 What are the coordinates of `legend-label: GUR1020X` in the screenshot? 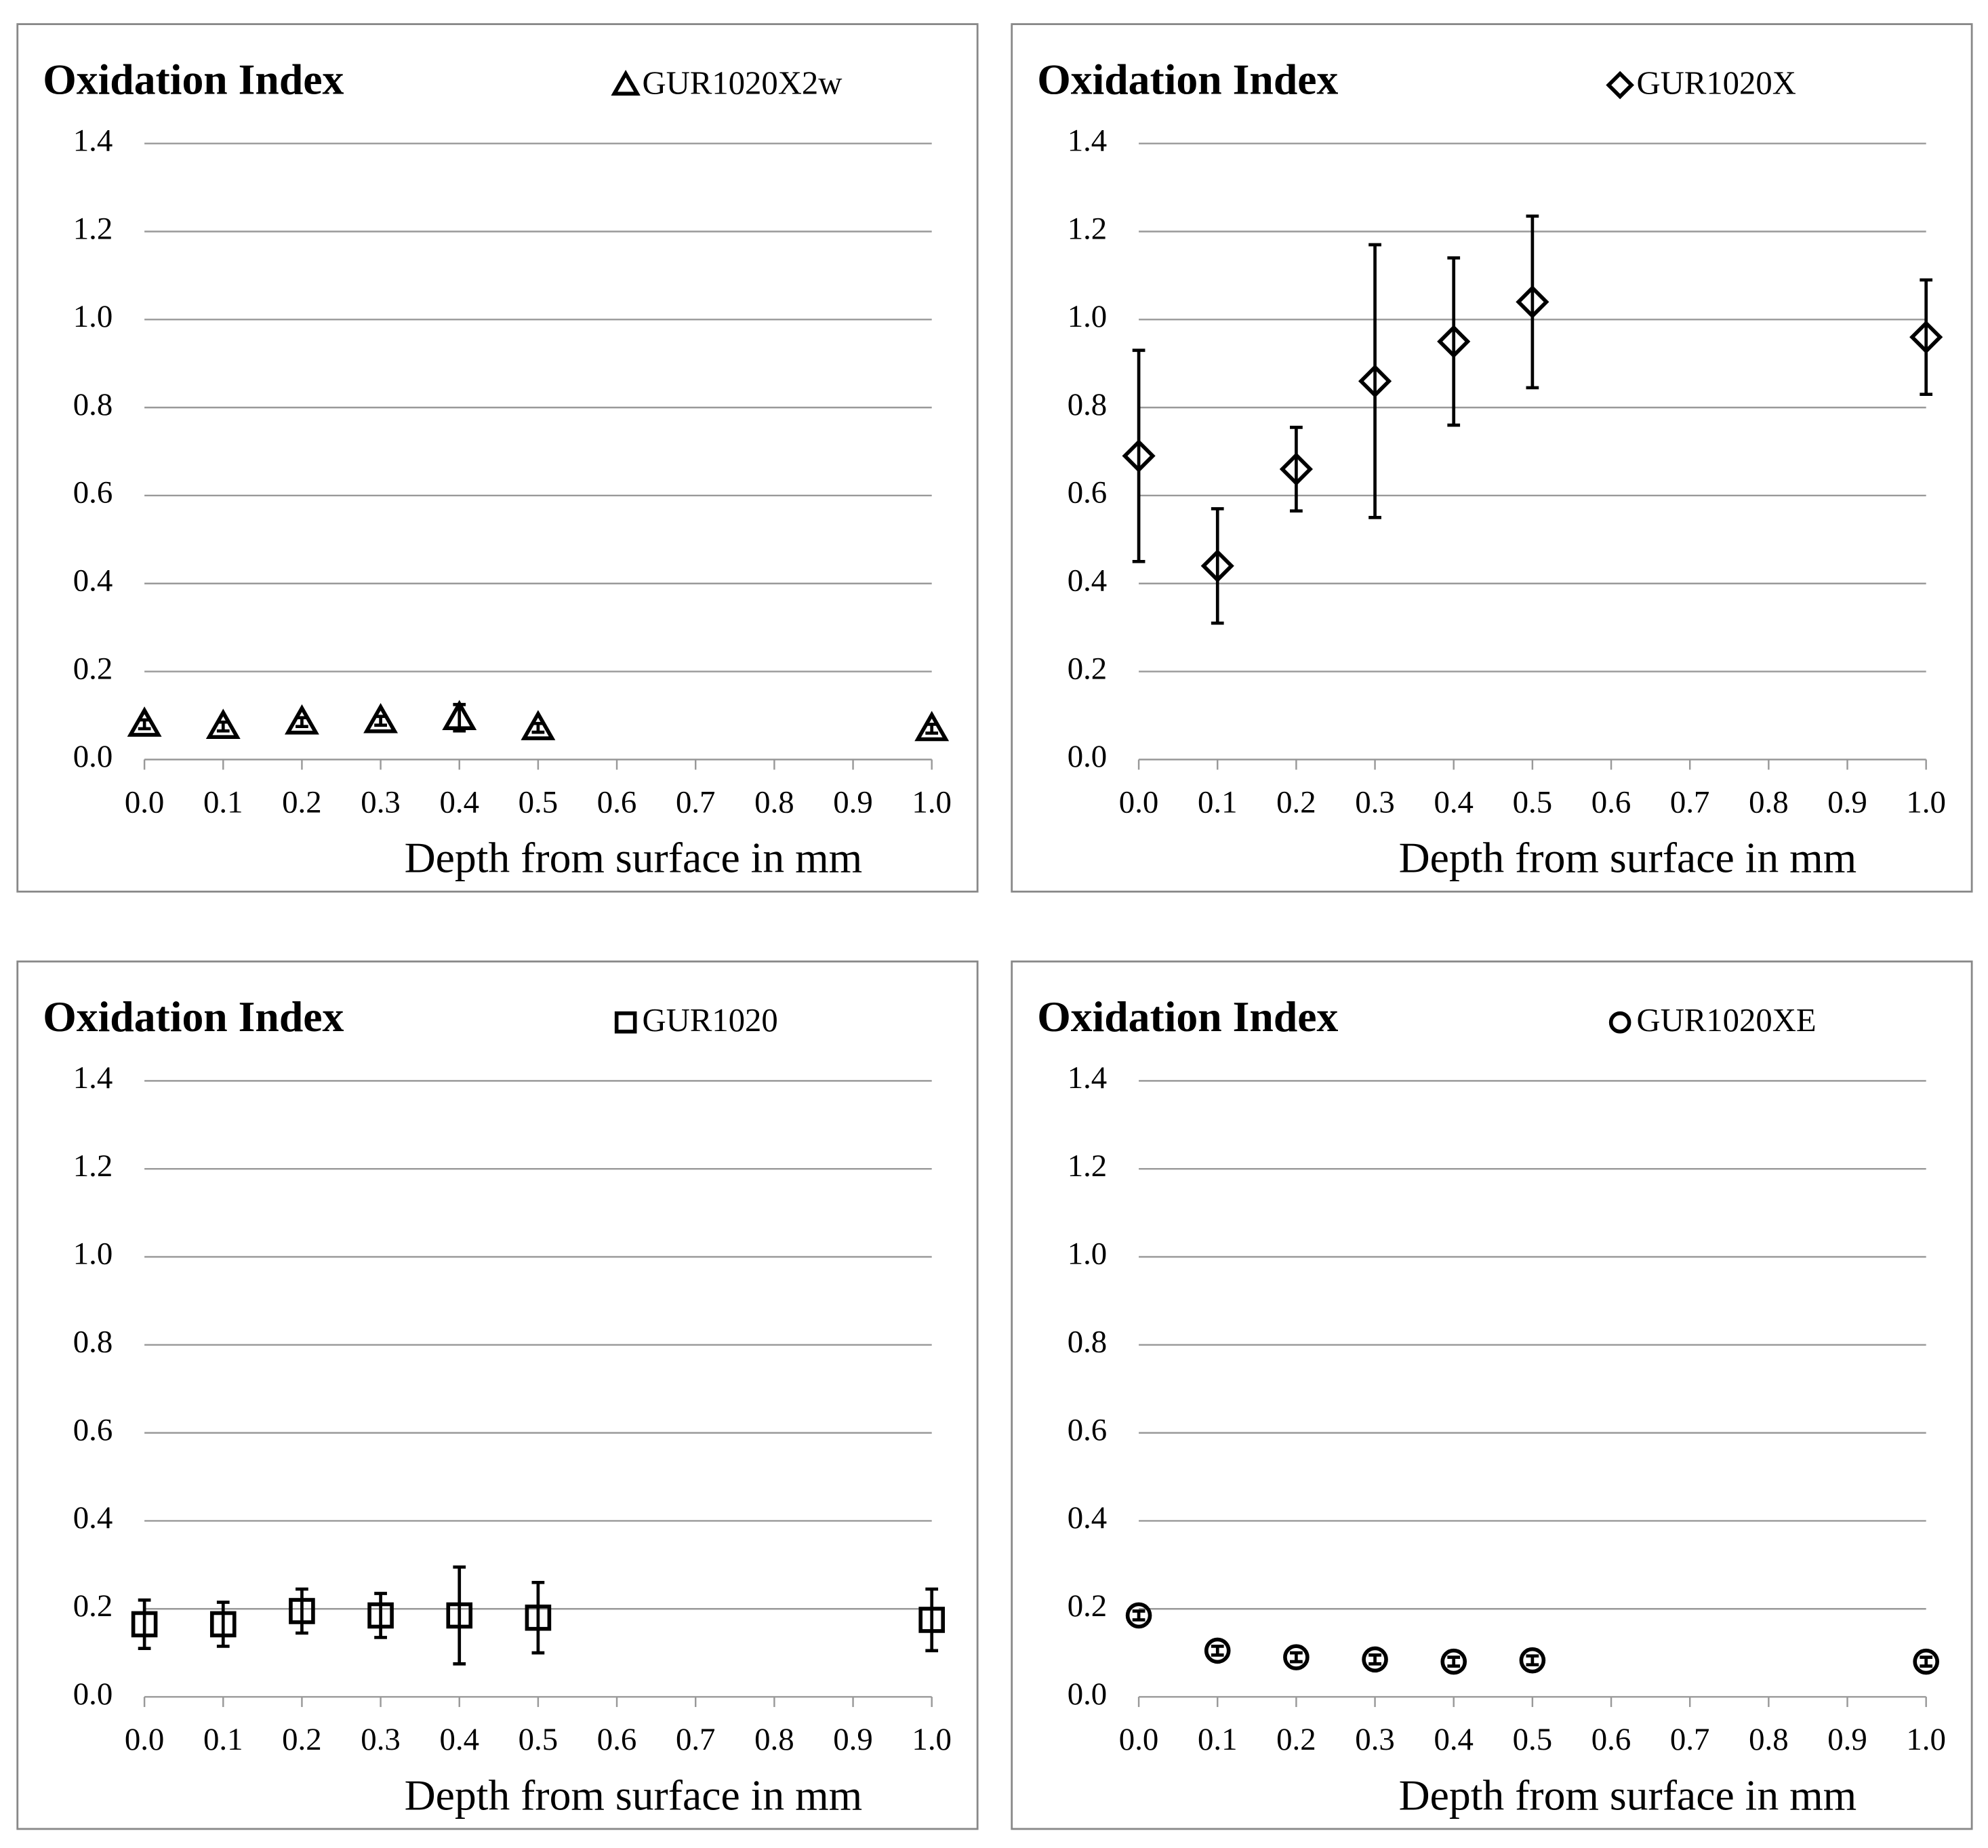 It's located at (1716, 83).